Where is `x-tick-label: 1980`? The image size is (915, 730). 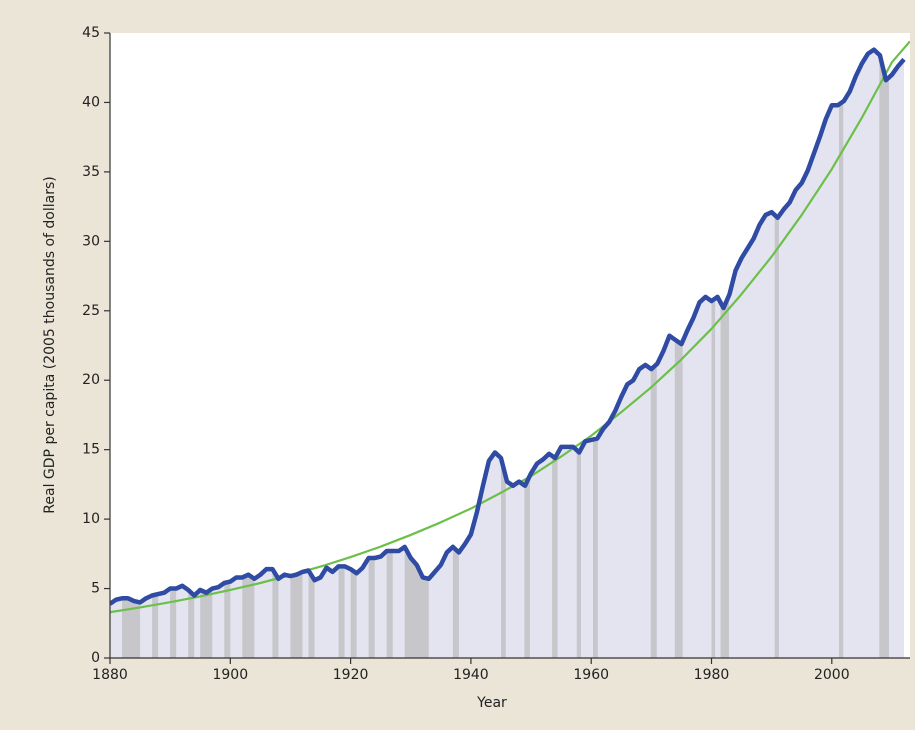 x-tick-label: 1980 is located at coordinates (712, 675).